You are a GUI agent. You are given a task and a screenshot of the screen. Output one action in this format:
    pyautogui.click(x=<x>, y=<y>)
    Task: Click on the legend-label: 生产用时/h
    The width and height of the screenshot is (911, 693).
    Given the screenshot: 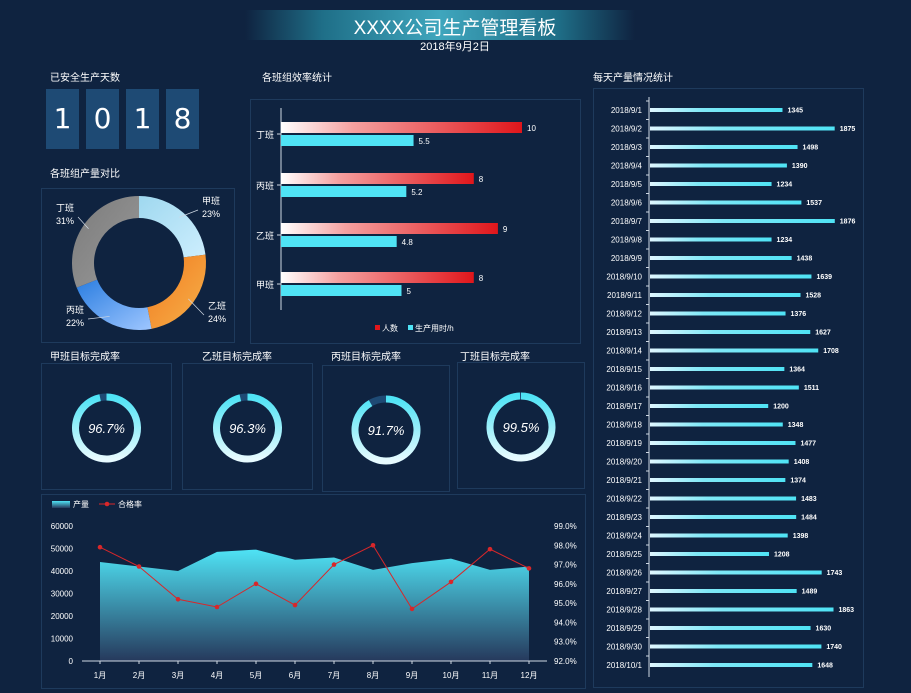 What is the action you would take?
    pyautogui.click(x=434, y=328)
    